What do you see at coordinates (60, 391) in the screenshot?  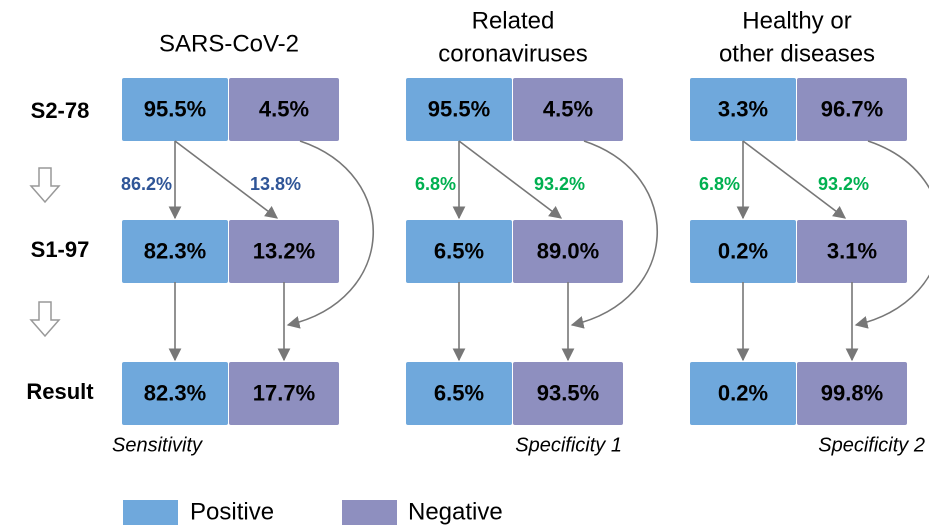 I see `row-label: Result` at bounding box center [60, 391].